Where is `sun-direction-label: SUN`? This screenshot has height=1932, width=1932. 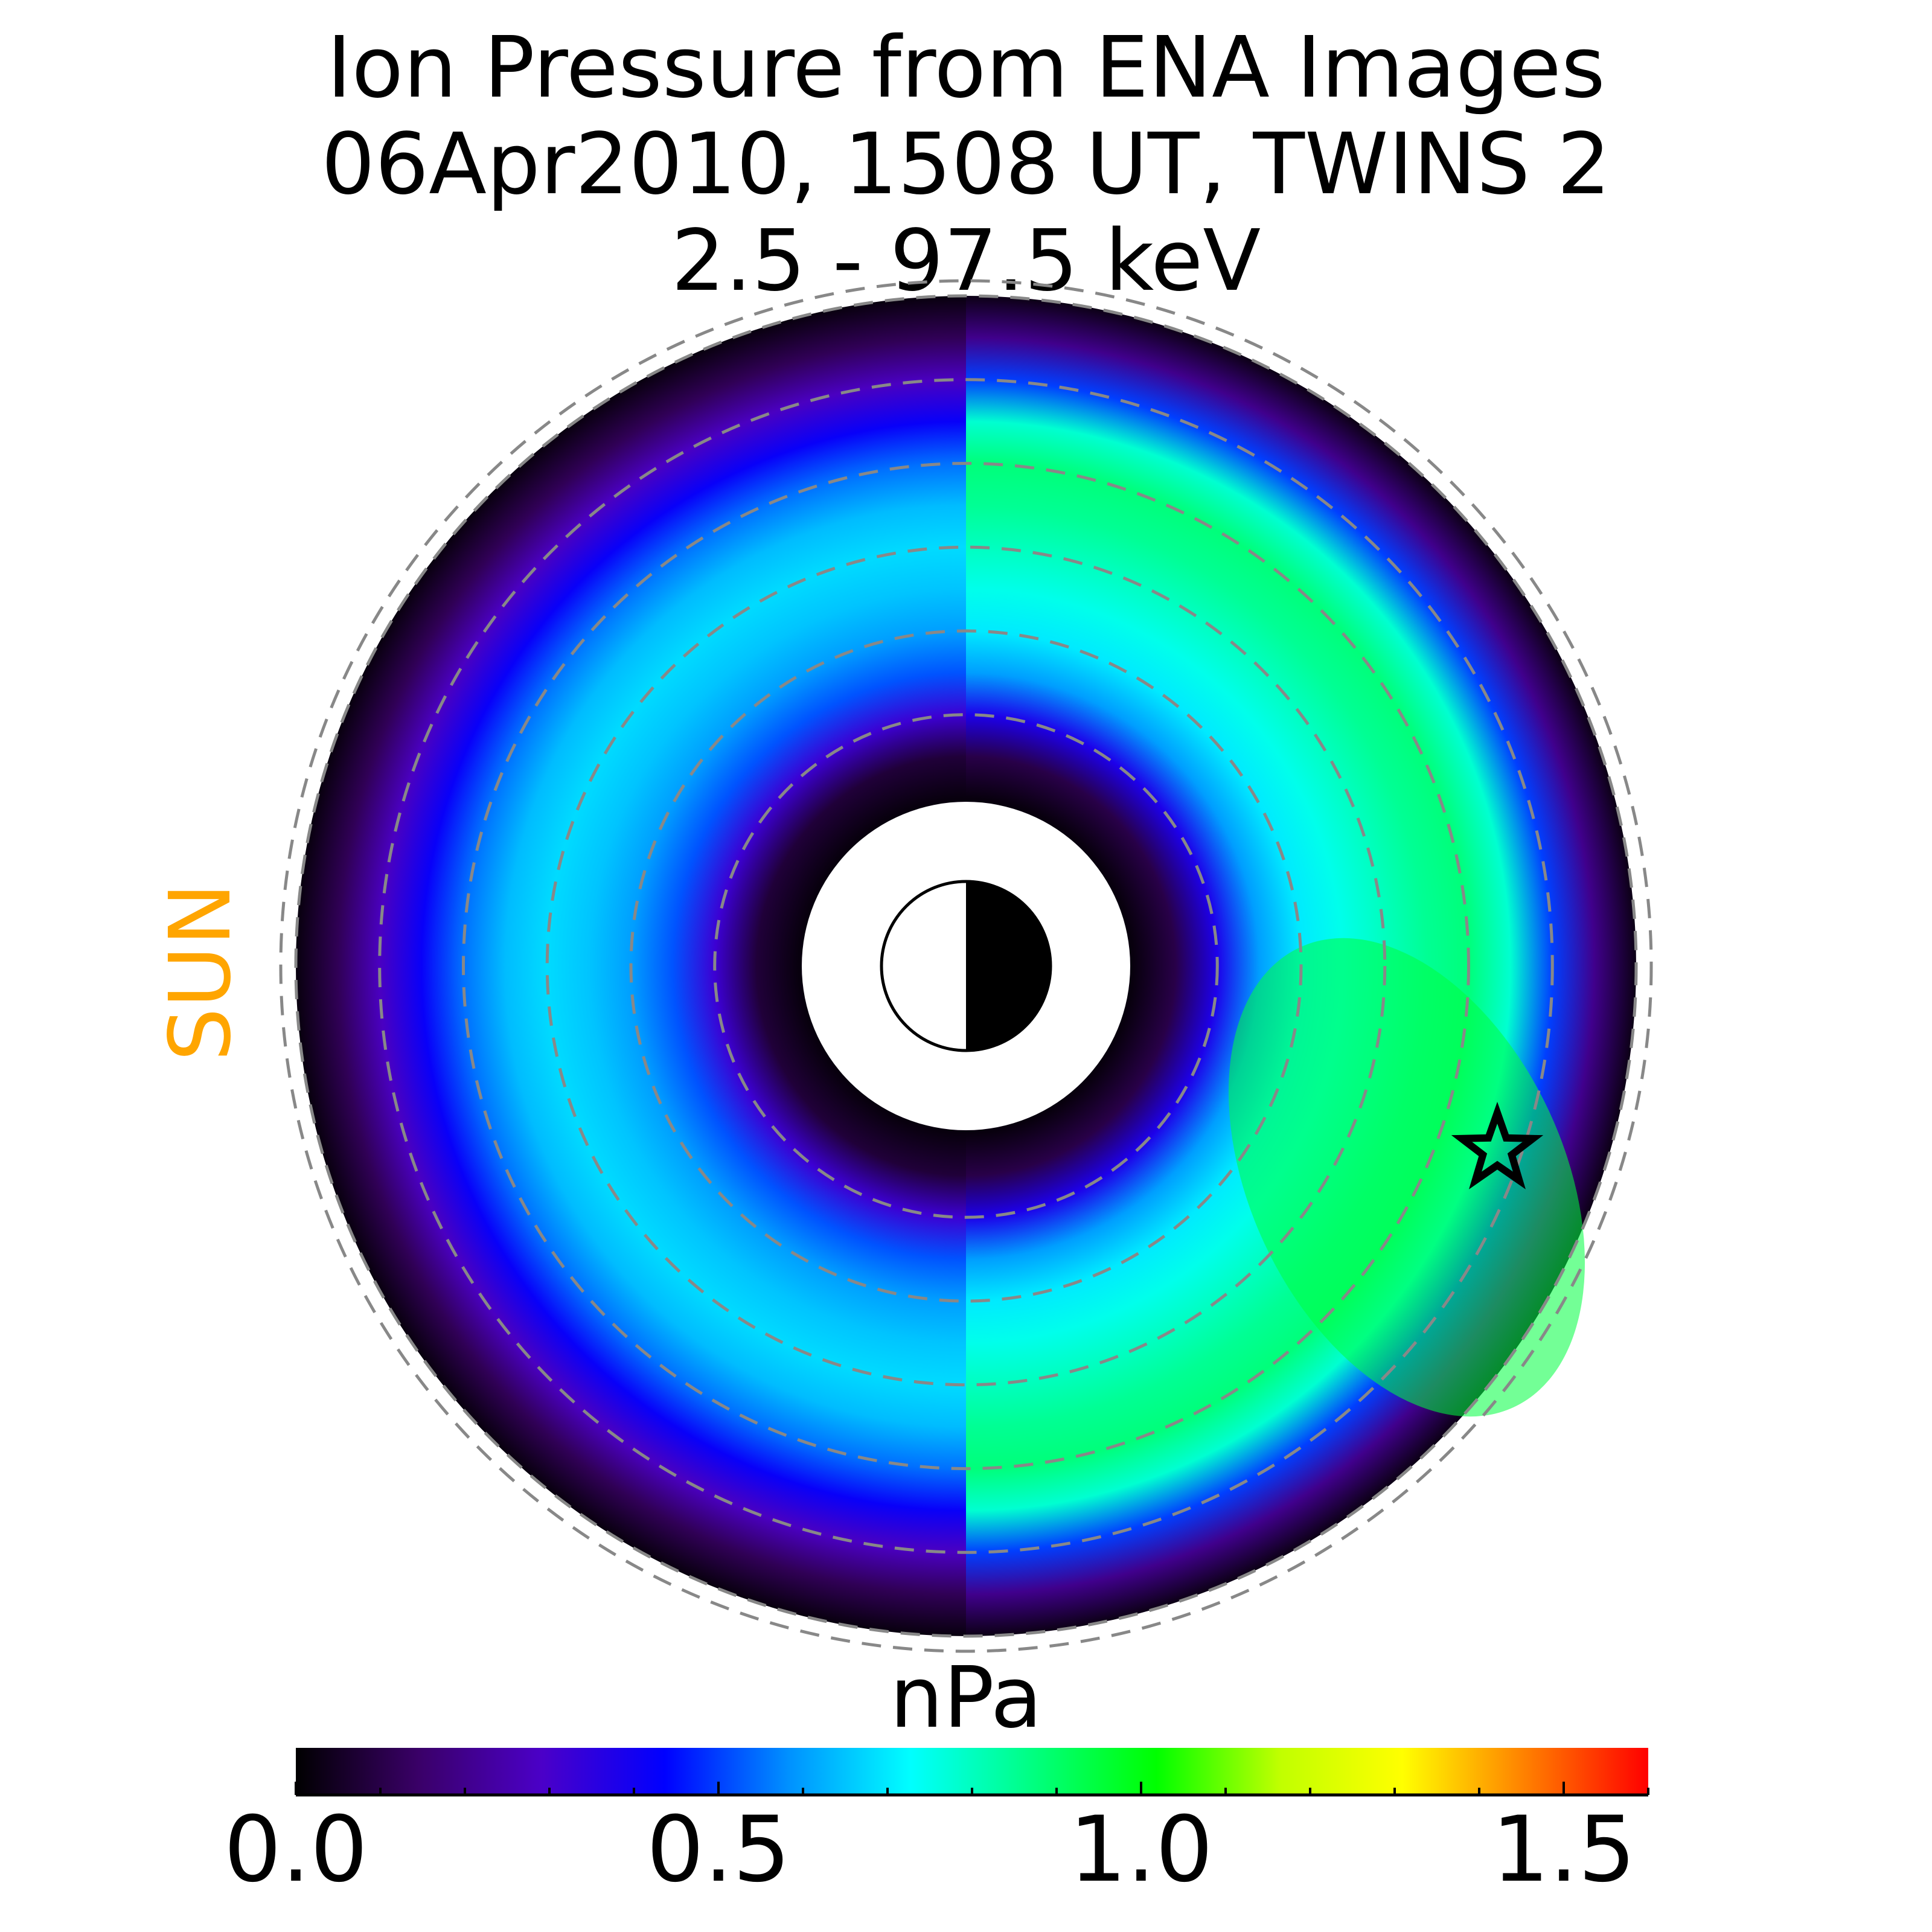
sun-direction-label: SUN is located at coordinates (201, 972).